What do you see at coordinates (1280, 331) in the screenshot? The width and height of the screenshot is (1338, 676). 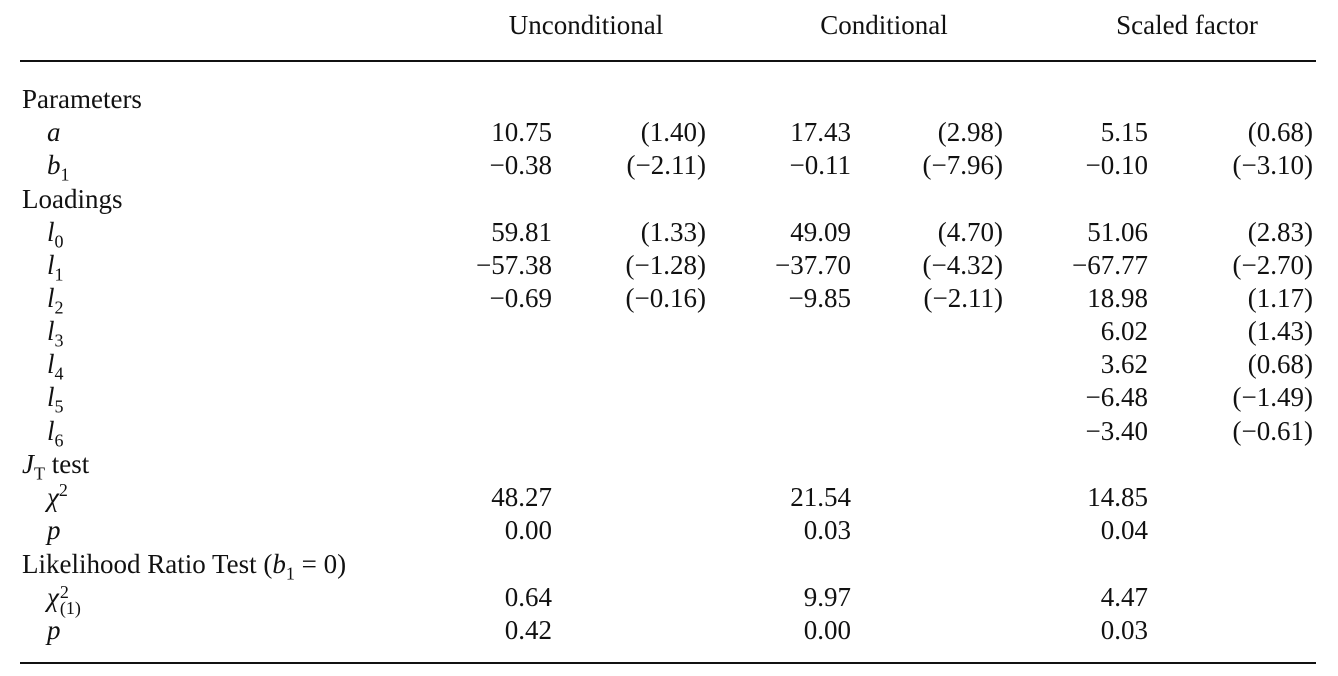 I see `t-statistic: (1.43)` at bounding box center [1280, 331].